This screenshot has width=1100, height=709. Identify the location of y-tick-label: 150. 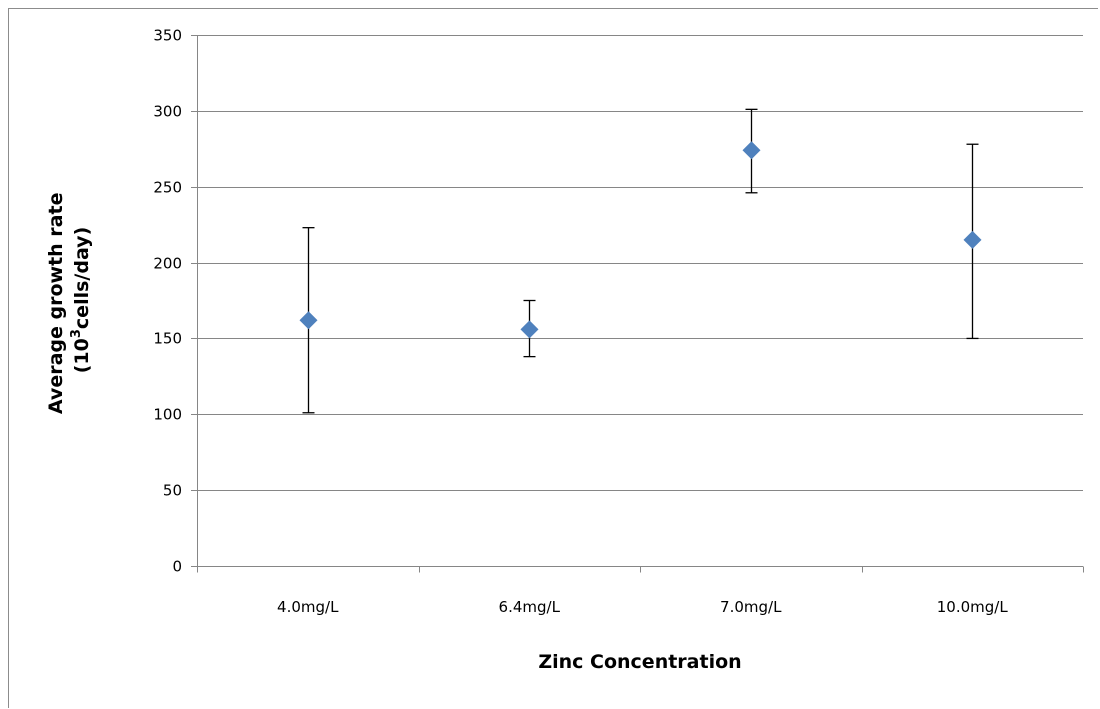
(167, 339).